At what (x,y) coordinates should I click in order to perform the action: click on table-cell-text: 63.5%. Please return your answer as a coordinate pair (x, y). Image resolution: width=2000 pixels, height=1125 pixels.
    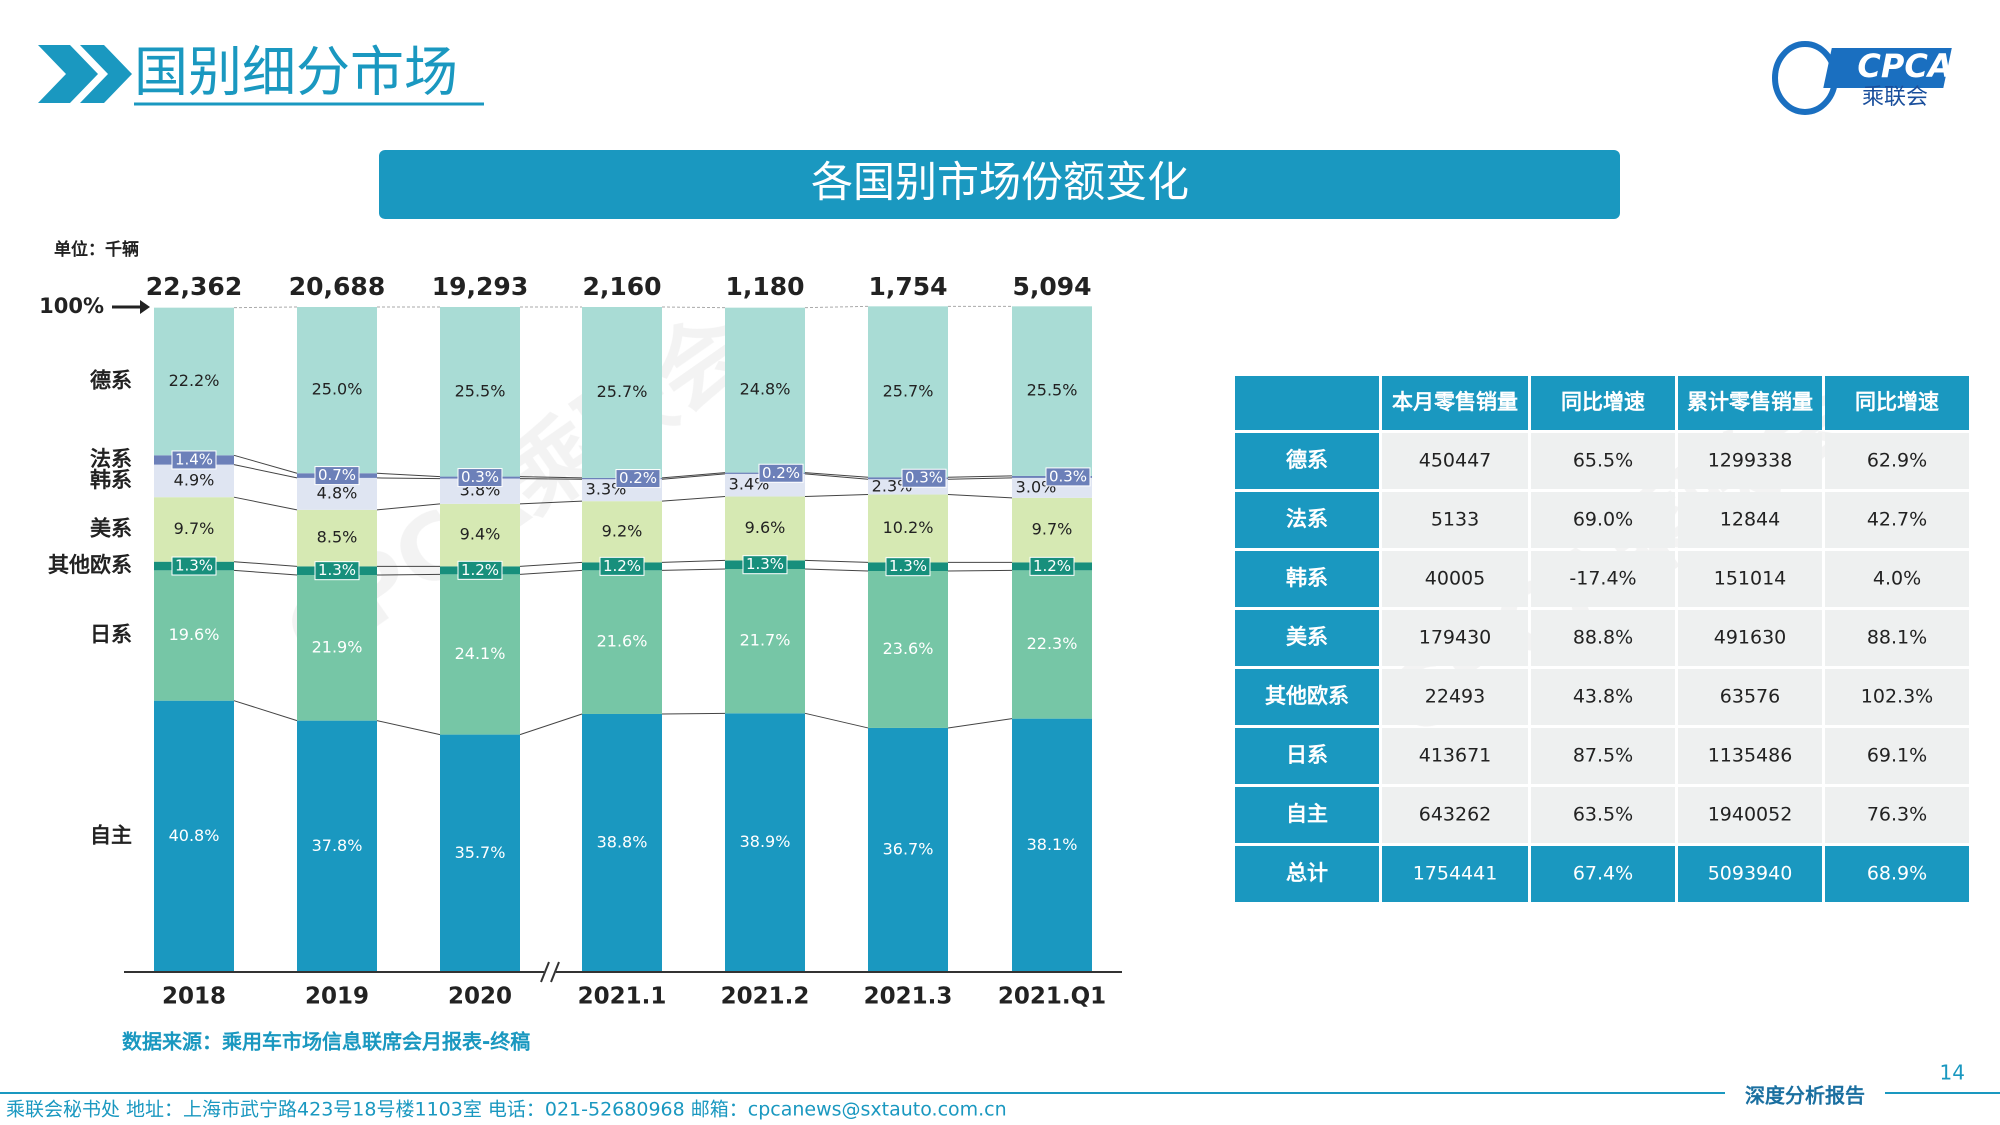
    Looking at the image, I should click on (1603, 815).